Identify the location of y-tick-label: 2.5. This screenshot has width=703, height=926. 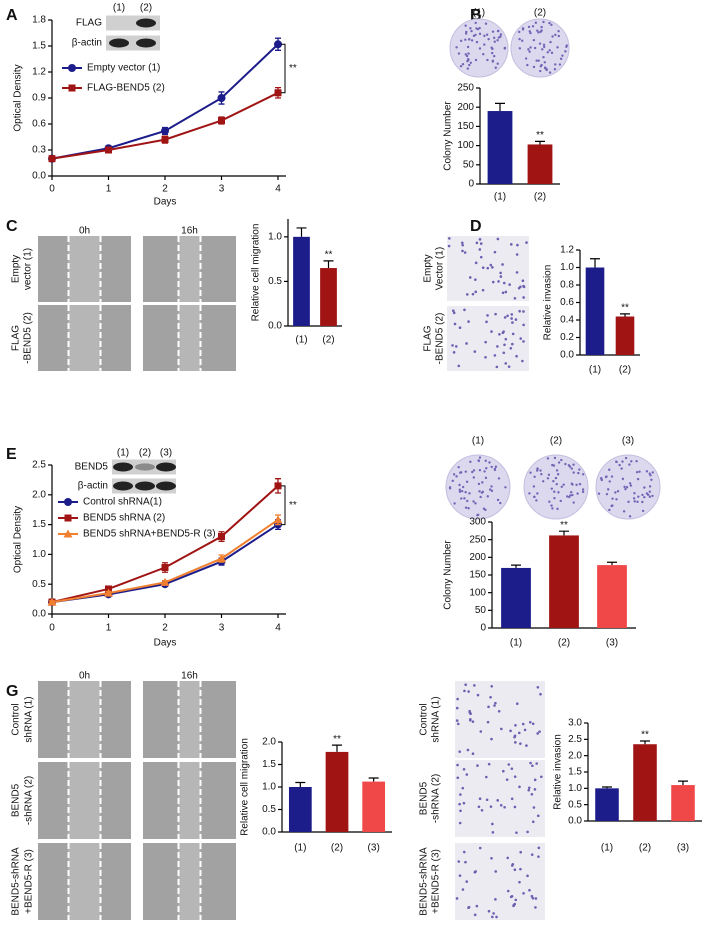
(575, 739).